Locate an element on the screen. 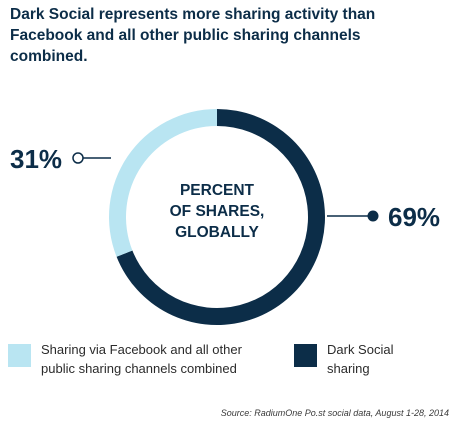 The width and height of the screenshot is (459, 429). center-label-line: OF SHARES, is located at coordinates (217, 211).